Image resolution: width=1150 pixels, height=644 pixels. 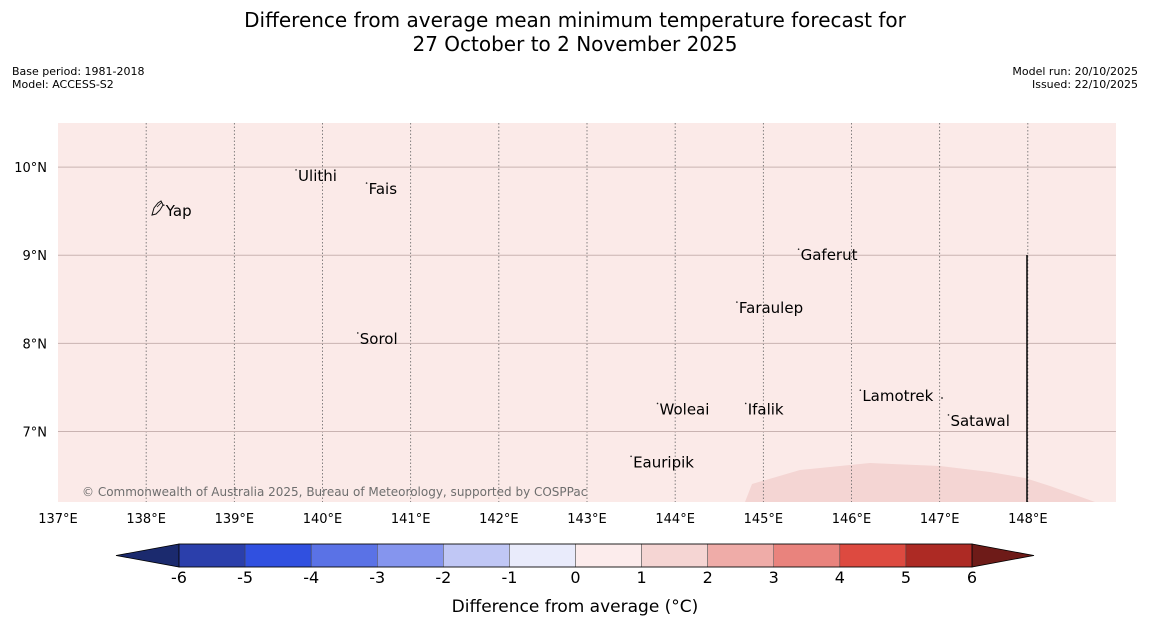 I want to click on colorbar-label: Difference from average (°C), so click(x=575, y=607).